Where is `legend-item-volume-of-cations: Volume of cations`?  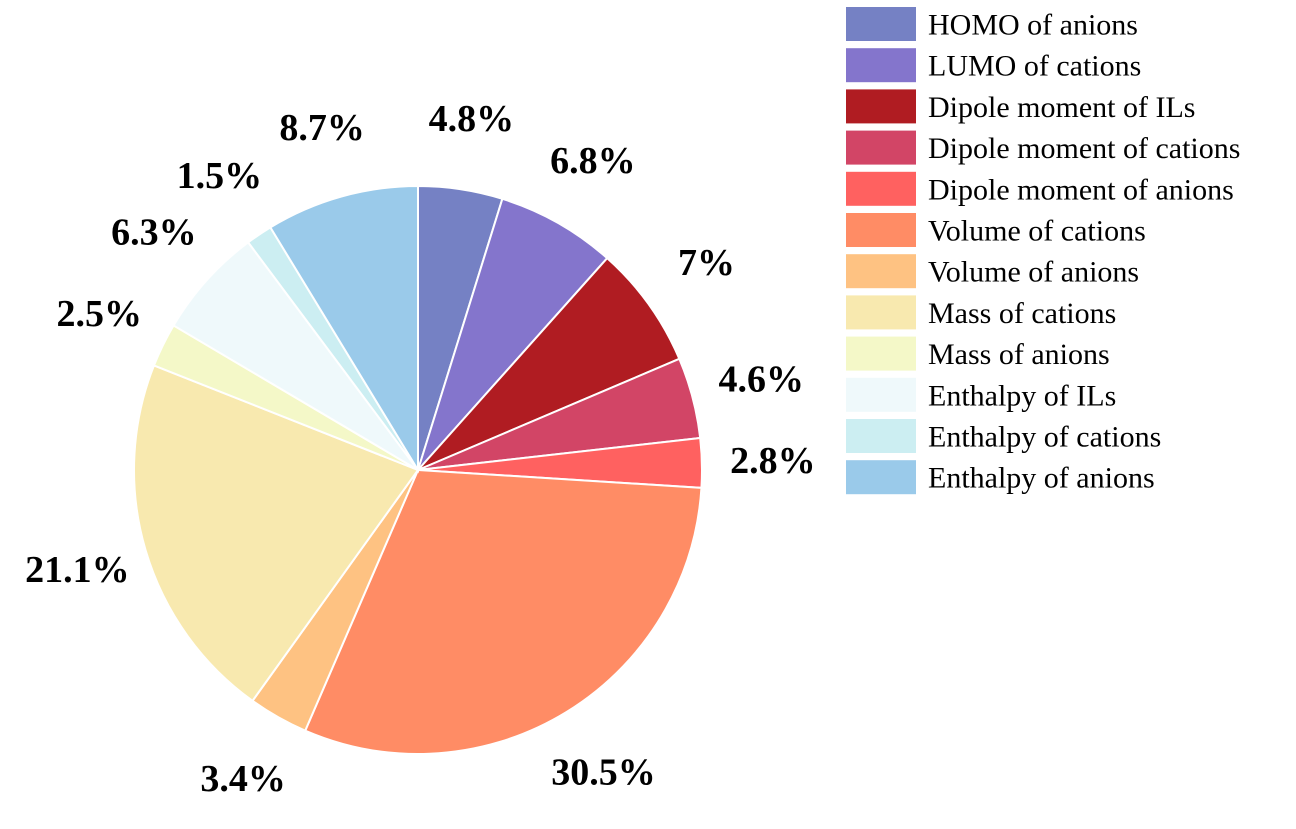
legend-item-volume-of-cations: Volume of cations is located at coordinates (996, 230).